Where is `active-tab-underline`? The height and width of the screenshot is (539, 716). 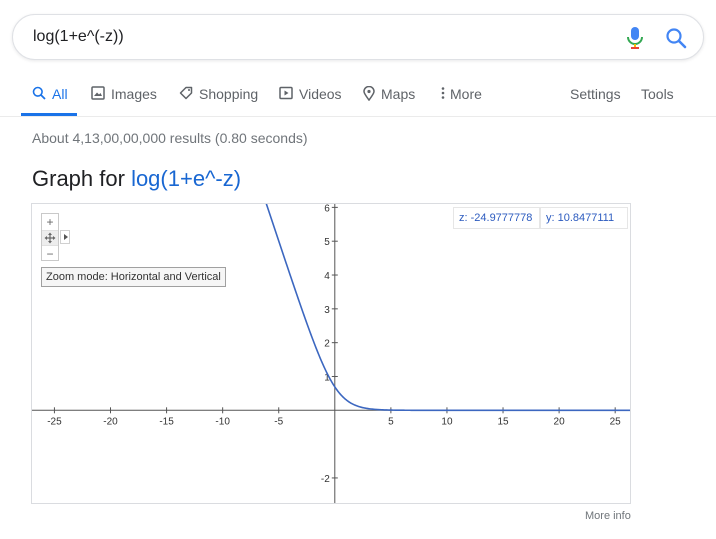 active-tab-underline is located at coordinates (49, 114).